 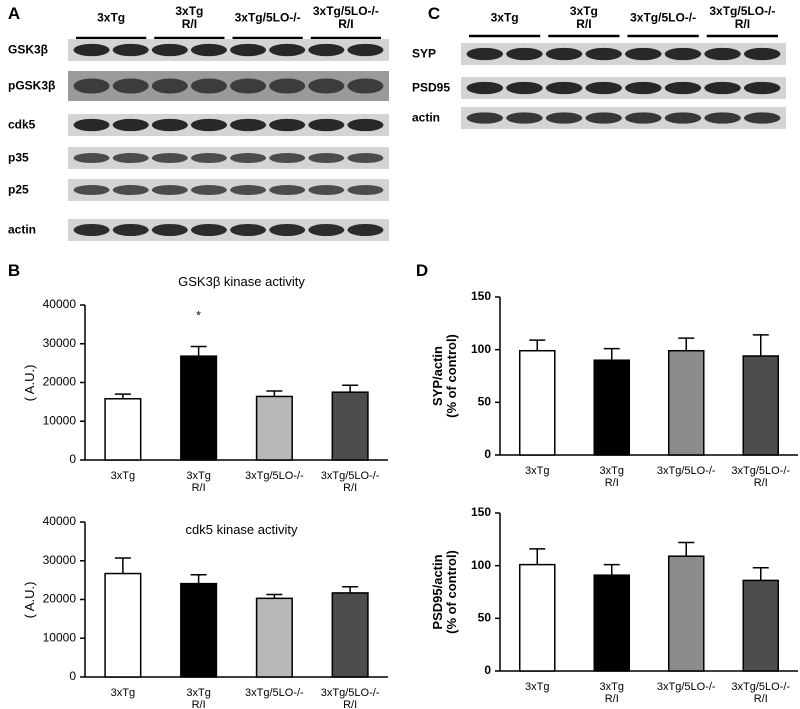 I want to click on blot-row-label: pGSK3β, so click(x=32, y=85).